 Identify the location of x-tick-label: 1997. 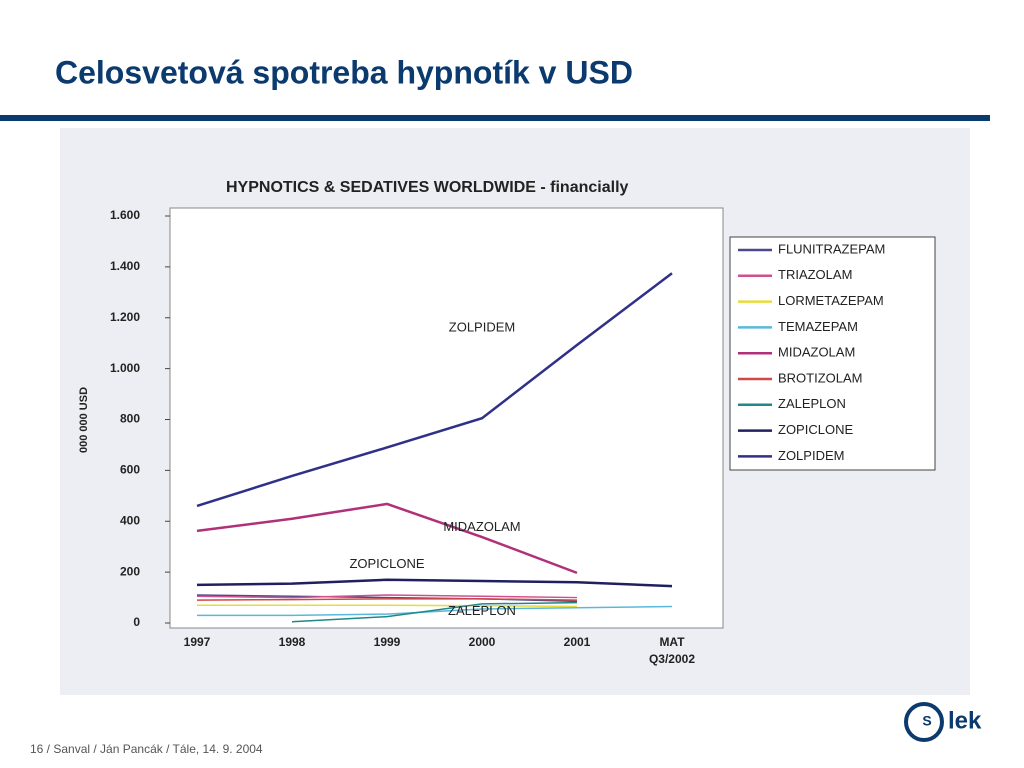
(197, 642).